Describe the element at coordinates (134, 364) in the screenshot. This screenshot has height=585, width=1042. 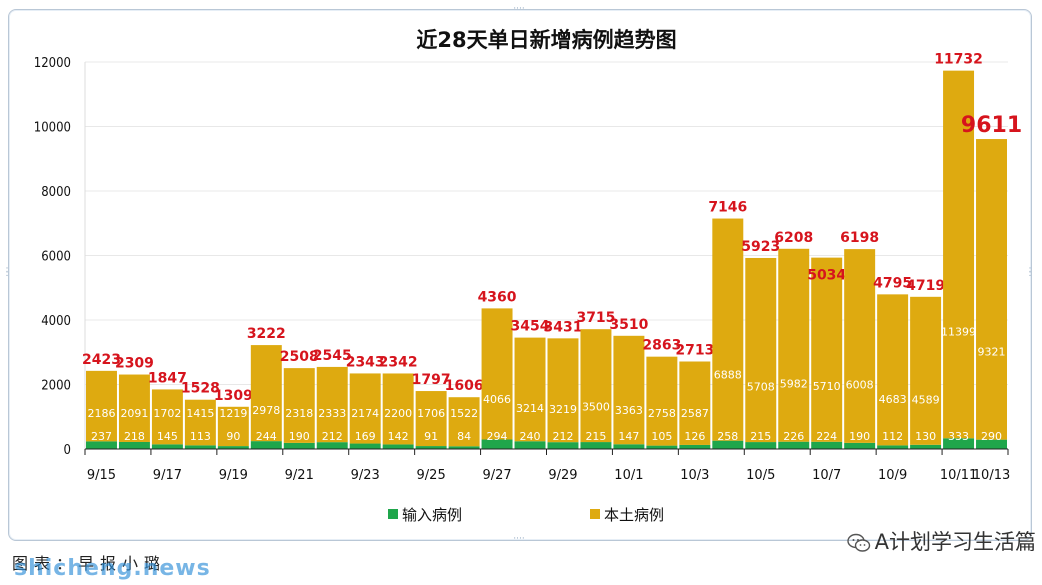
I see `total-value-label: 2309` at that location.